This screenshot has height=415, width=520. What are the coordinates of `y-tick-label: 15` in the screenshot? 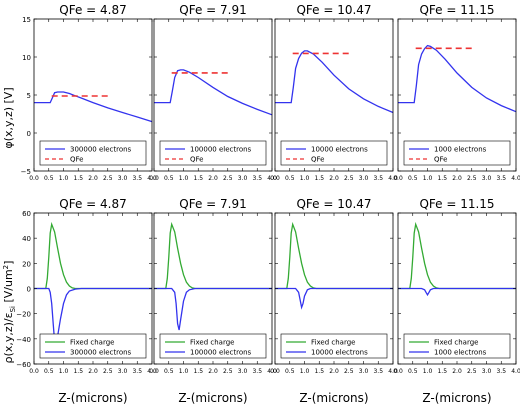 It's located at (26, 20).